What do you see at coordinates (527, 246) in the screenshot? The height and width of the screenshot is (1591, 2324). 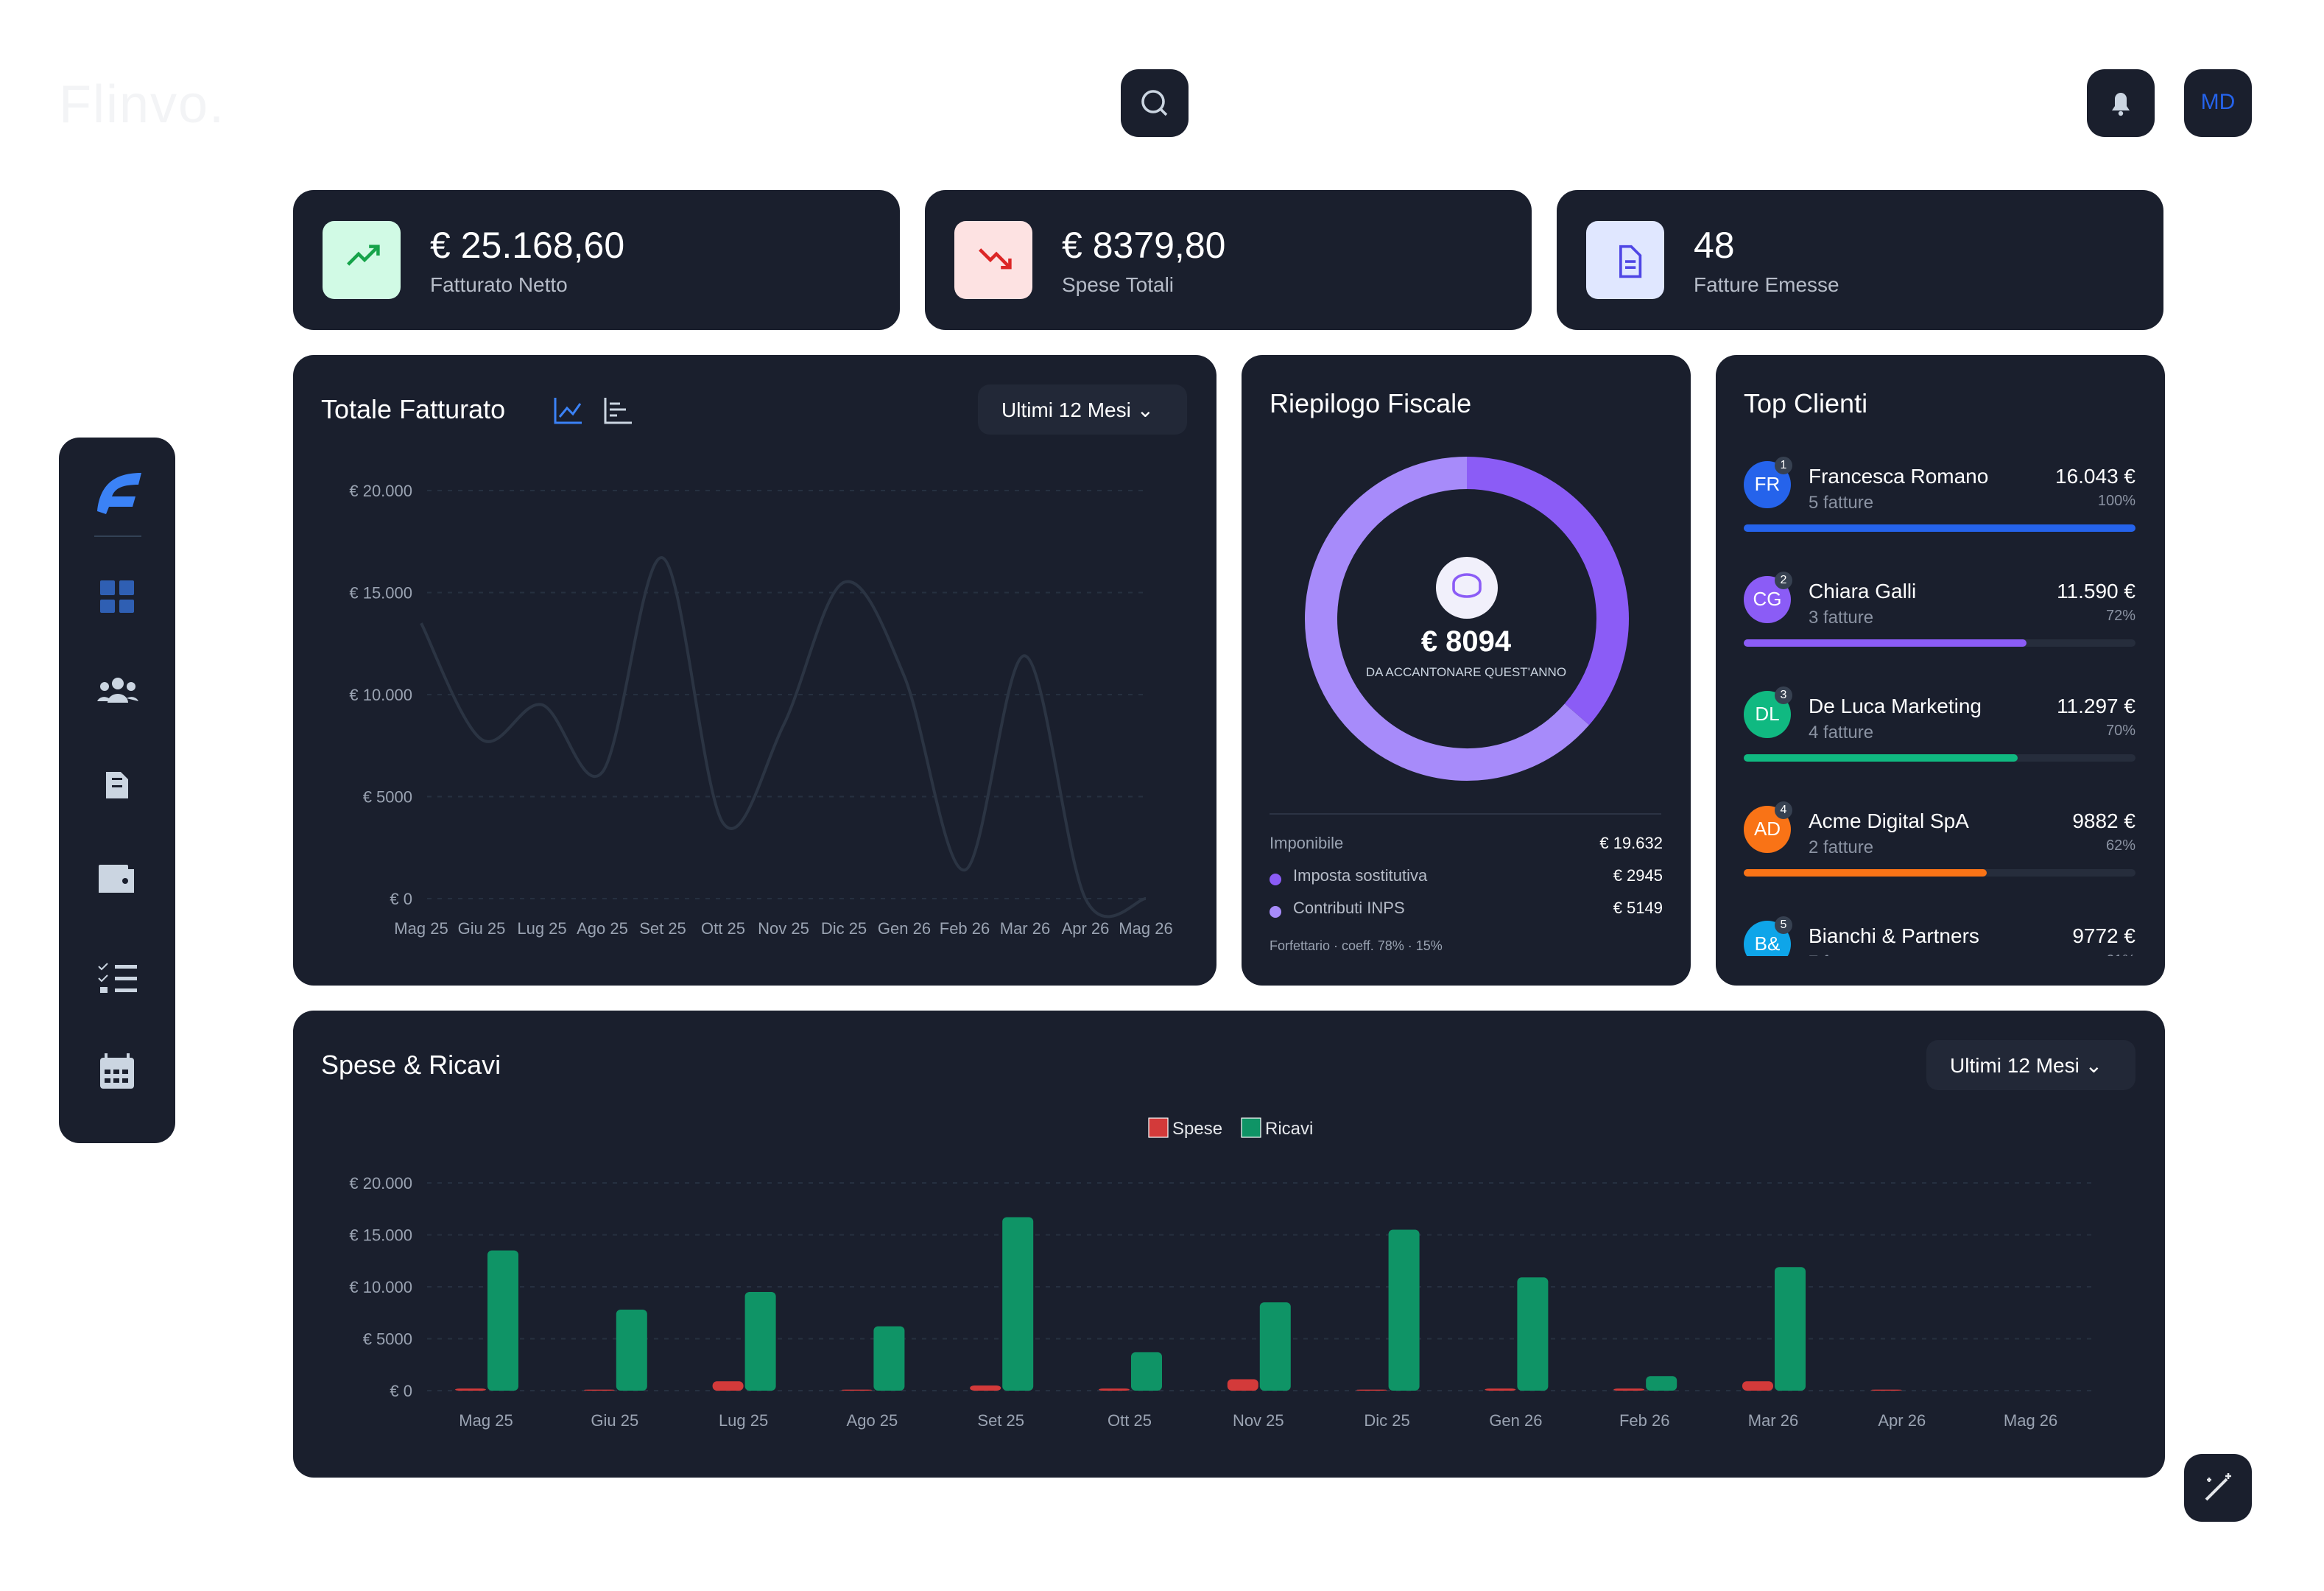 I see `kpi-value: € 25.168,60` at bounding box center [527, 246].